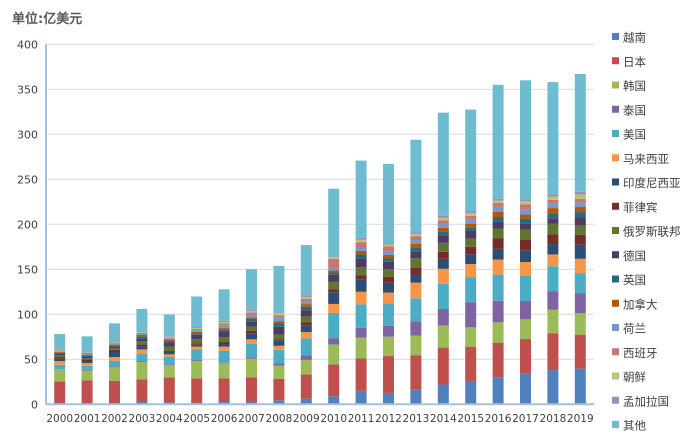  Describe the element at coordinates (224, 419) in the screenshot. I see `x-tick-label: 2006` at that location.